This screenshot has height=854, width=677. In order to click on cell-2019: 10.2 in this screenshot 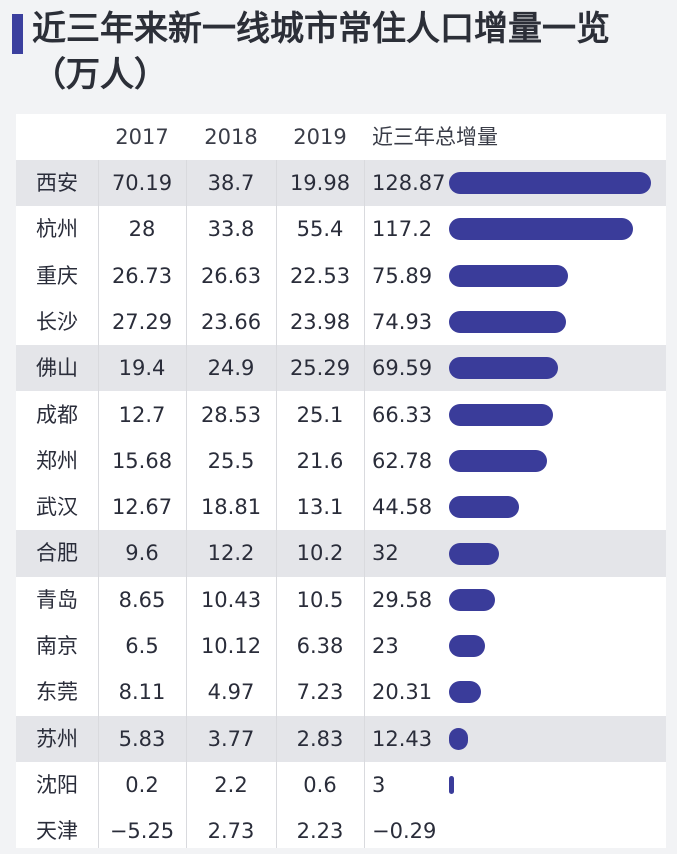, I will do `click(320, 553)`.